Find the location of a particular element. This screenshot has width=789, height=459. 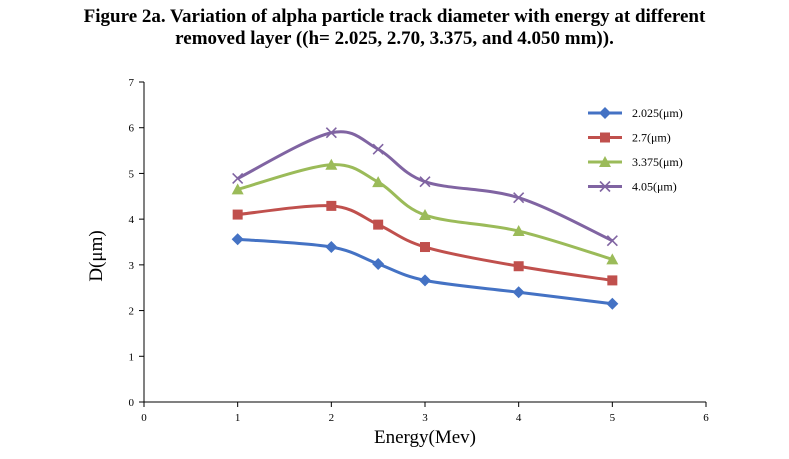

legend-item: 2.7(μm) is located at coordinates (629, 138).